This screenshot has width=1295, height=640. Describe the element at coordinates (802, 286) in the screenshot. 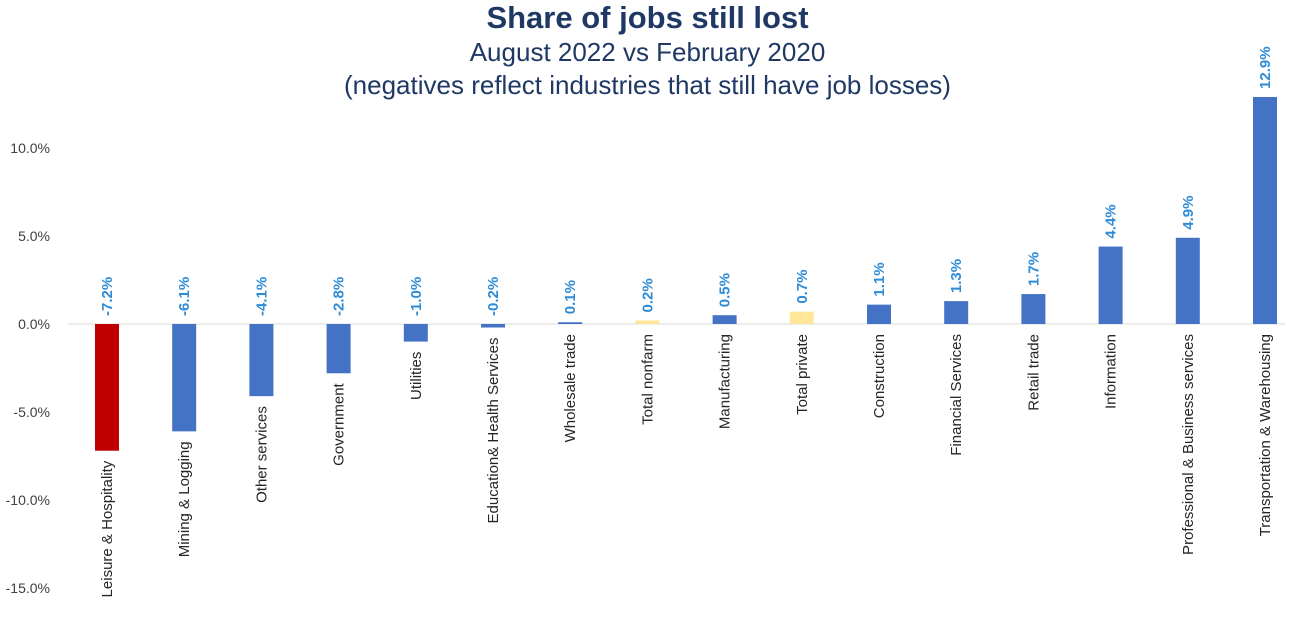

I see `data-label: 0.7%` at that location.